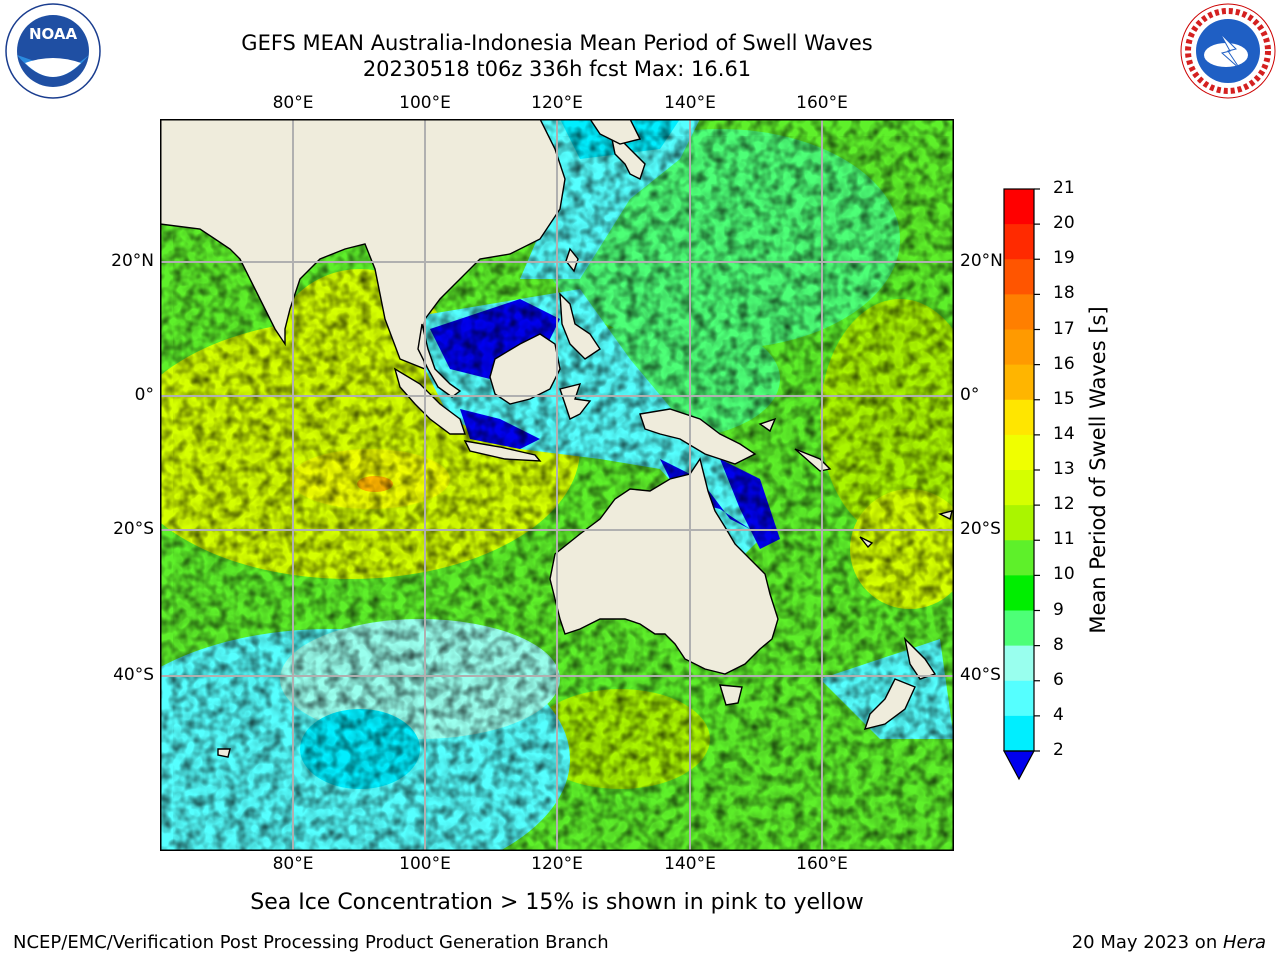 The width and height of the screenshot is (1280, 960). What do you see at coordinates (1064, 293) in the screenshot?
I see `colorbar-tick-label: 18` at bounding box center [1064, 293].